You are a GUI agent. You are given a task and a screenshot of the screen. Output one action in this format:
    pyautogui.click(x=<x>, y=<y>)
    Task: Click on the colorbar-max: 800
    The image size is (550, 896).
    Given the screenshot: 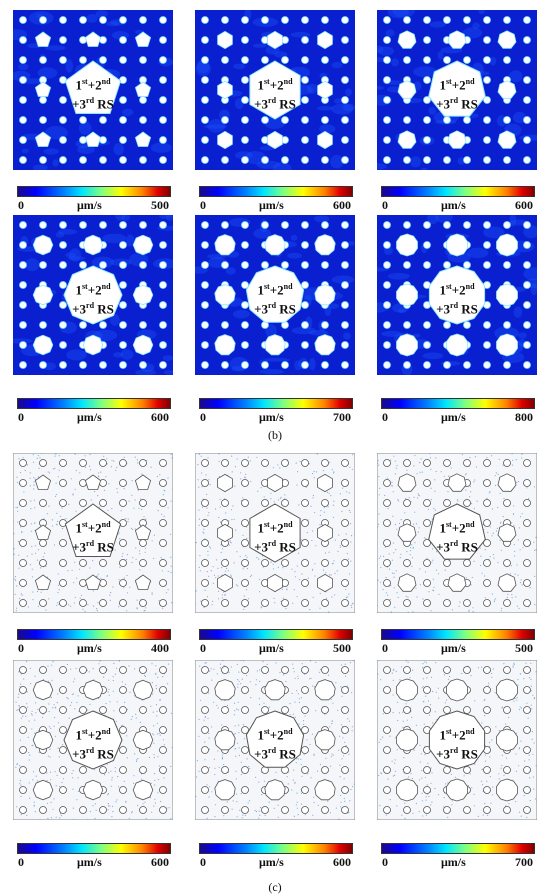 What is the action you would take?
    pyautogui.click(x=524, y=417)
    